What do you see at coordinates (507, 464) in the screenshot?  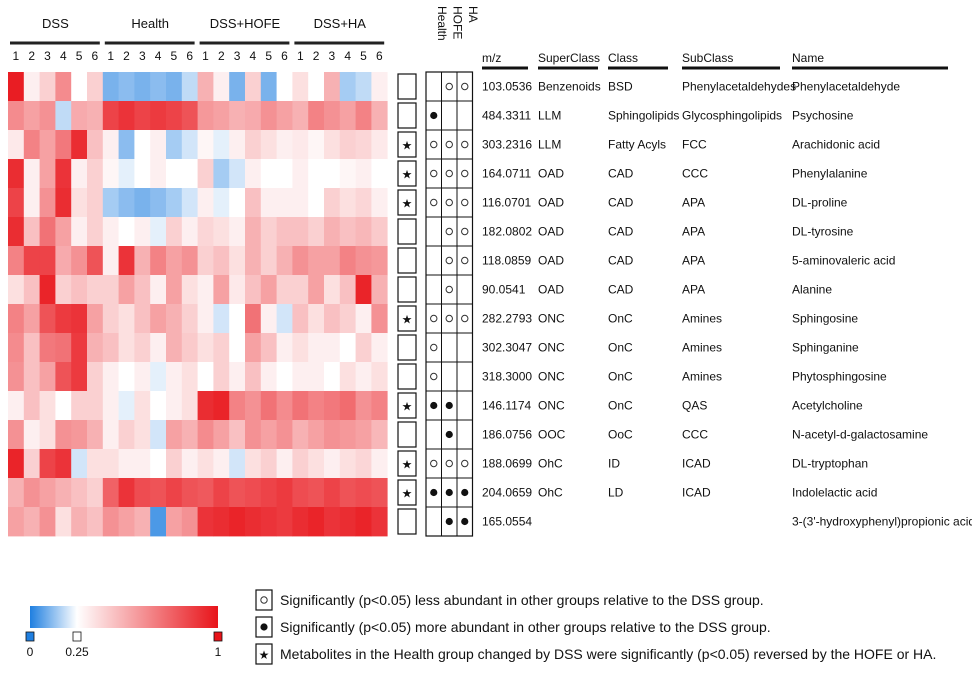 I see `table-cell-mz: 188.0699` at bounding box center [507, 464].